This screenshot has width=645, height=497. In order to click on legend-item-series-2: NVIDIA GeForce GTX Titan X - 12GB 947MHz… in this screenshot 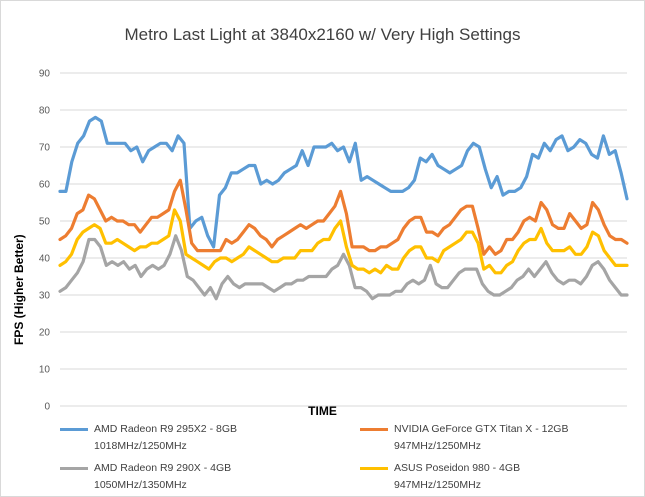, I will do `click(490, 439)`.